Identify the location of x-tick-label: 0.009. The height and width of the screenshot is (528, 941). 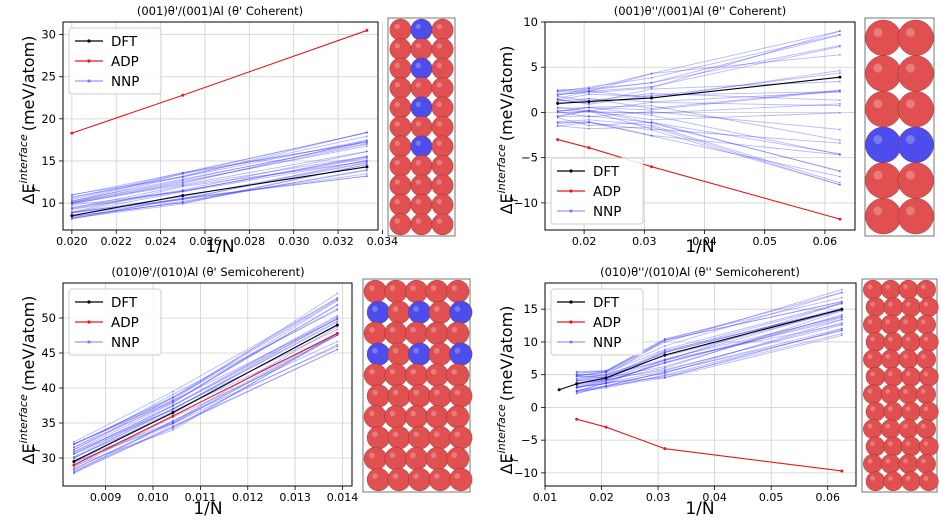
(106, 497).